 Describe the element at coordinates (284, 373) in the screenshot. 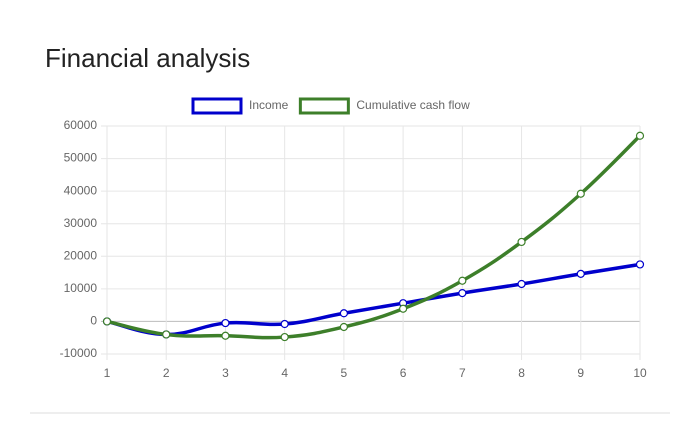

I see `x-tick-label: 4` at that location.